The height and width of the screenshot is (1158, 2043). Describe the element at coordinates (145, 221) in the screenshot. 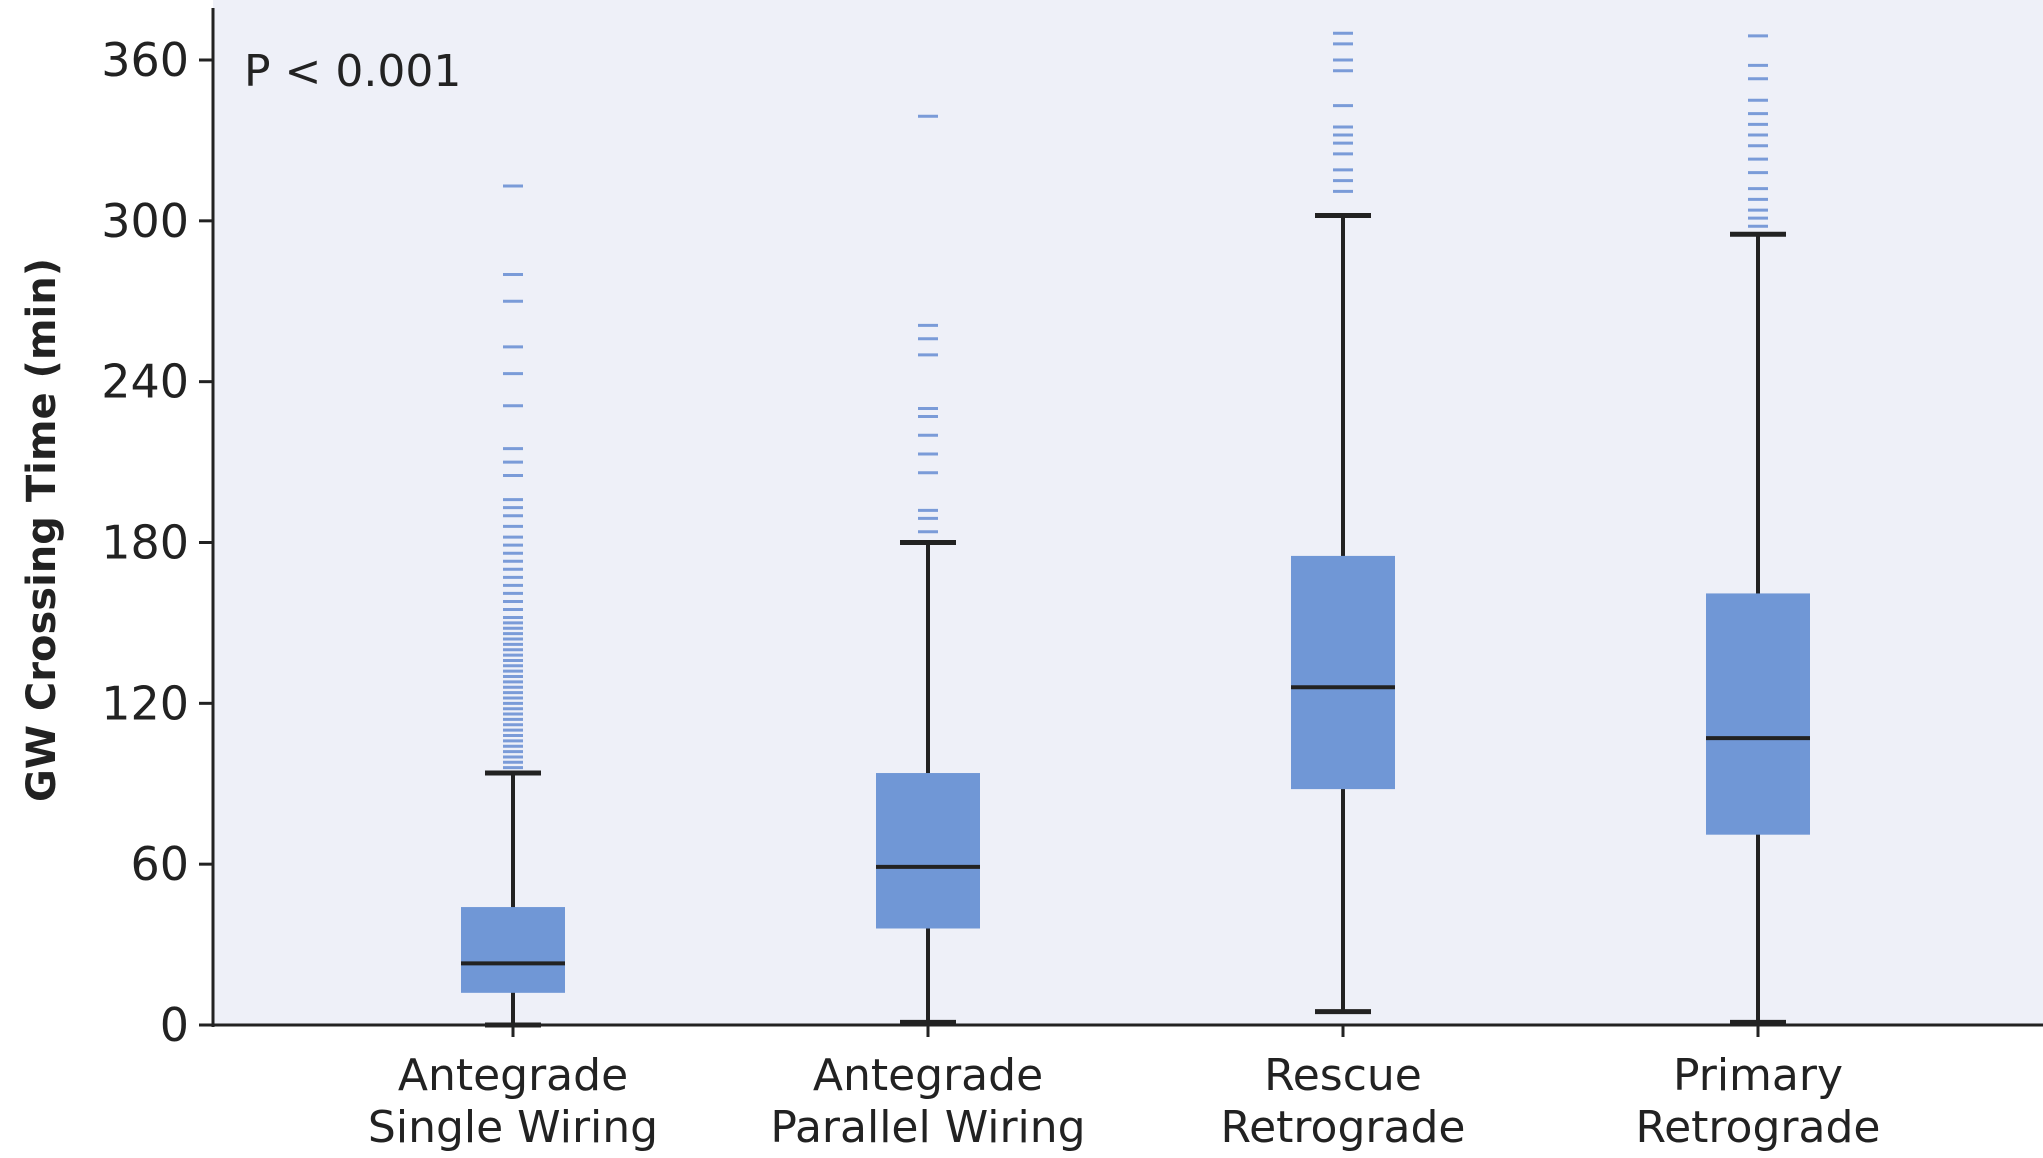

I see `y-tick-label-300: 300` at that location.